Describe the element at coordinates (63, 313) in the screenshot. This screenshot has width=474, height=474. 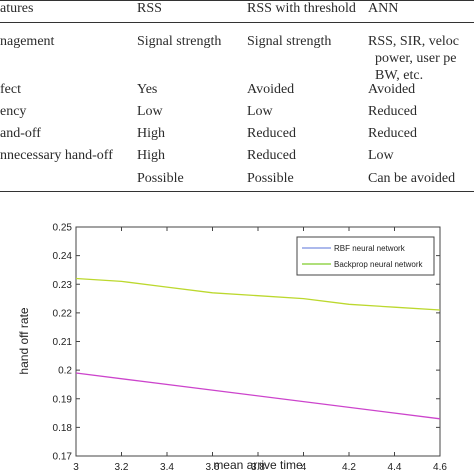
I see `y-tick-label: 0.22` at that location.